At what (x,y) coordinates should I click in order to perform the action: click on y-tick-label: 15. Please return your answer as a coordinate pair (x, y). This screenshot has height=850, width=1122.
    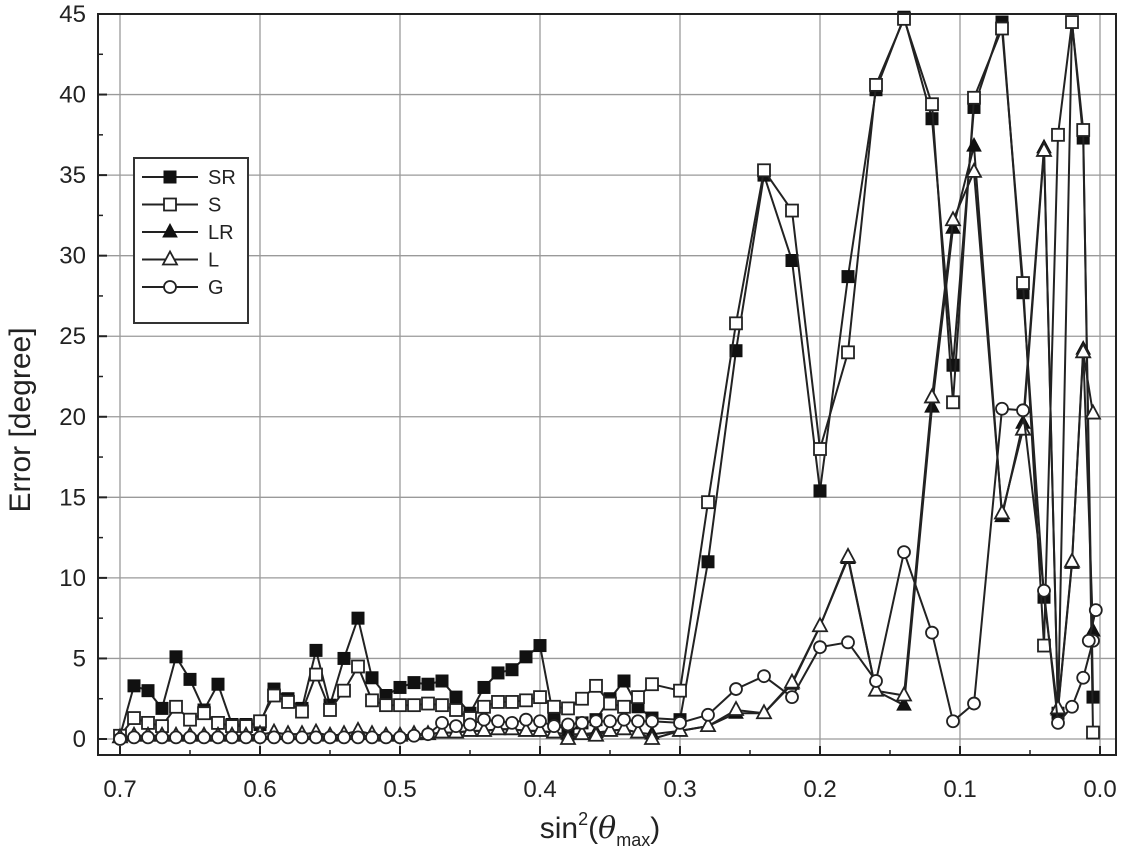
    Looking at the image, I should click on (72, 497).